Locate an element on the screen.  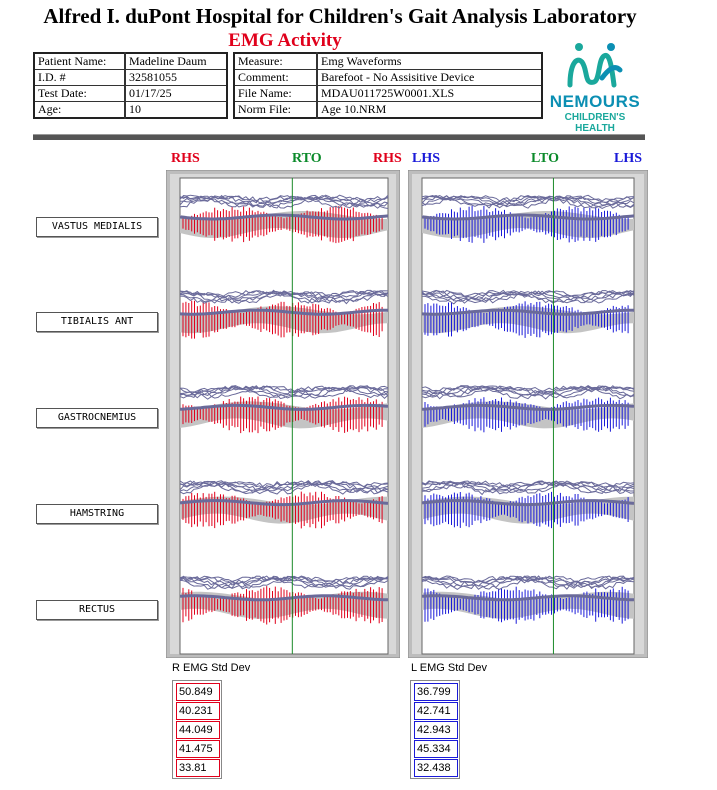
right-std-dev-value: 44.049 is located at coordinates (198, 730).